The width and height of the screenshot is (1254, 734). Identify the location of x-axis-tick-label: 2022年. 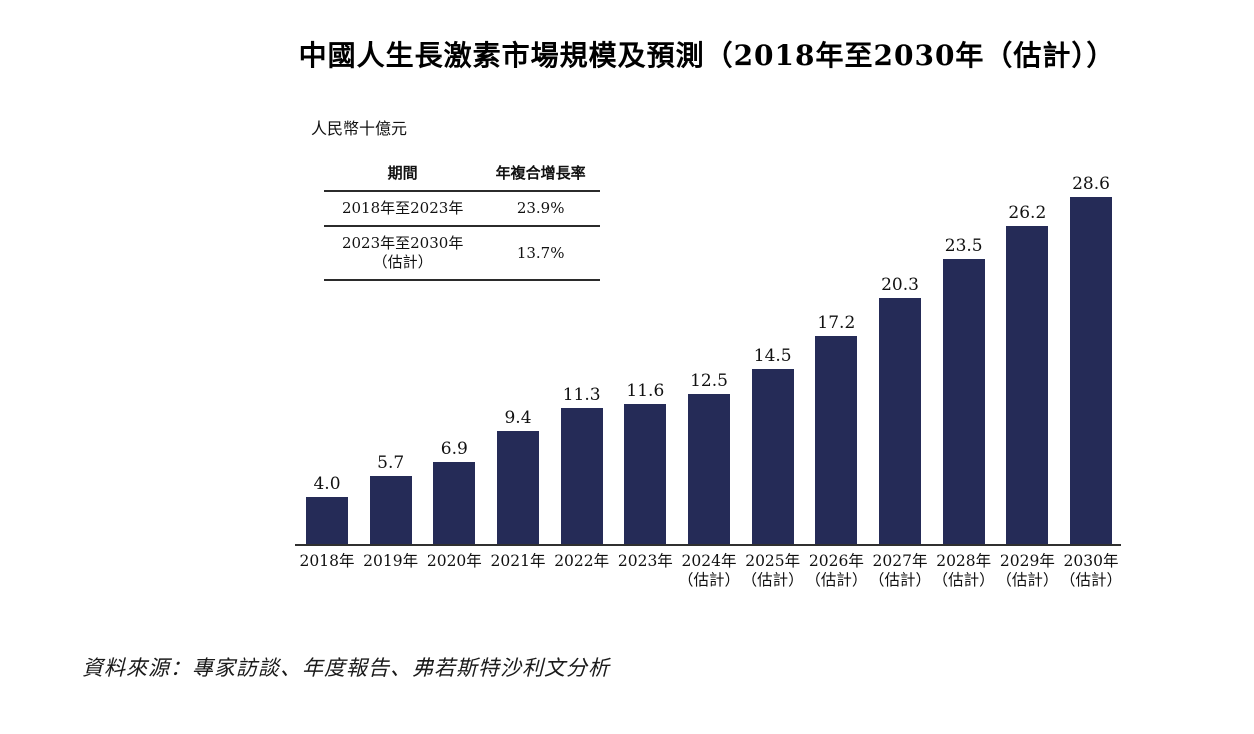
(582, 561).